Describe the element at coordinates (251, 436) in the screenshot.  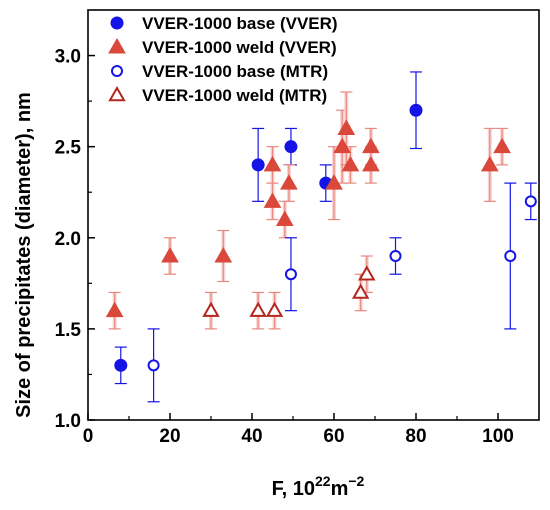
I see `x-tick-label: 40` at that location.